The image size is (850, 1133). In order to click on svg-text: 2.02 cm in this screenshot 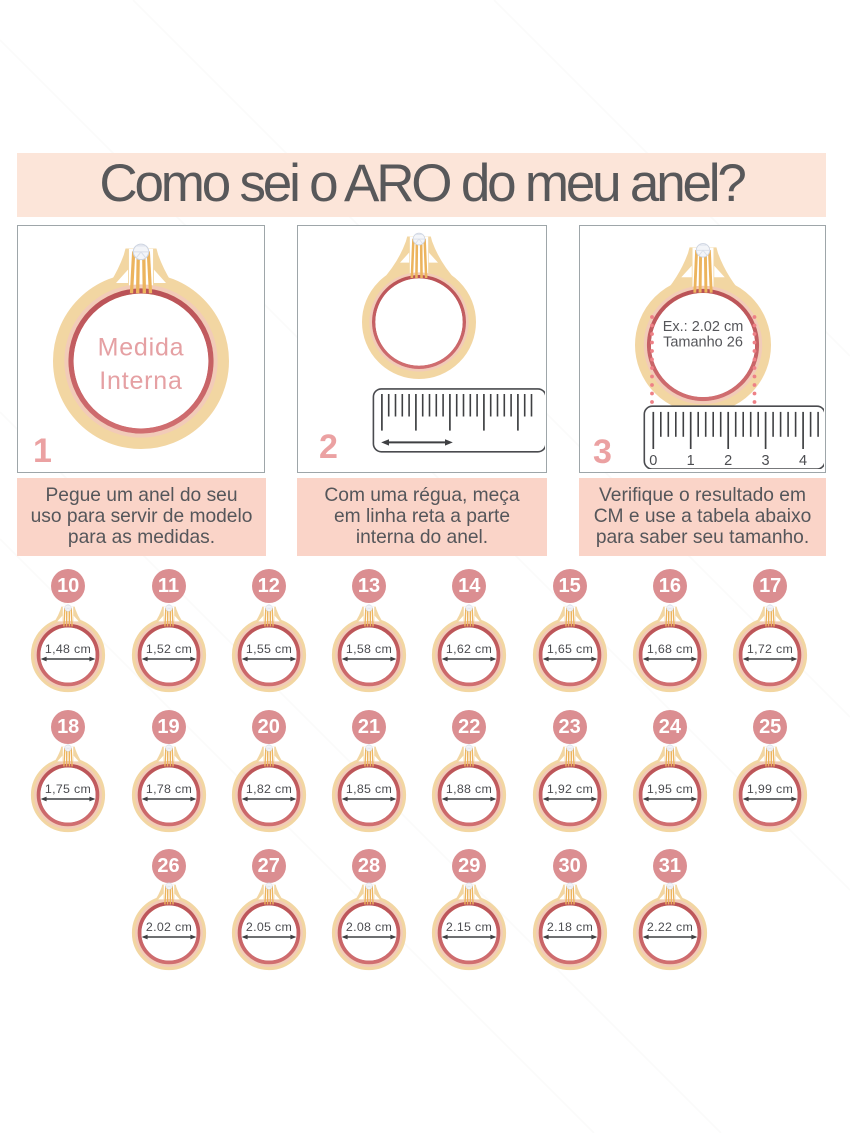, I will do `click(168, 927)`.